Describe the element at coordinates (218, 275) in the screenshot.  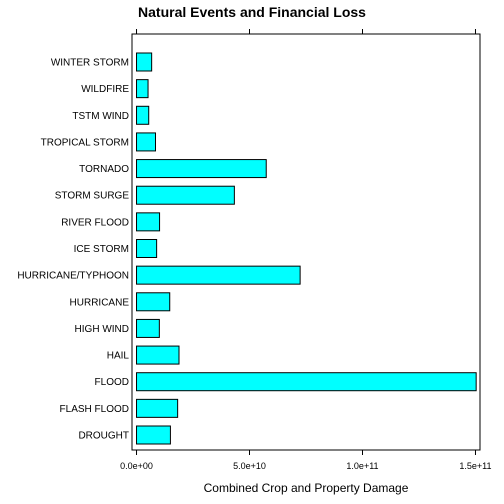
I see `bar-hurricane-typhoon` at that location.